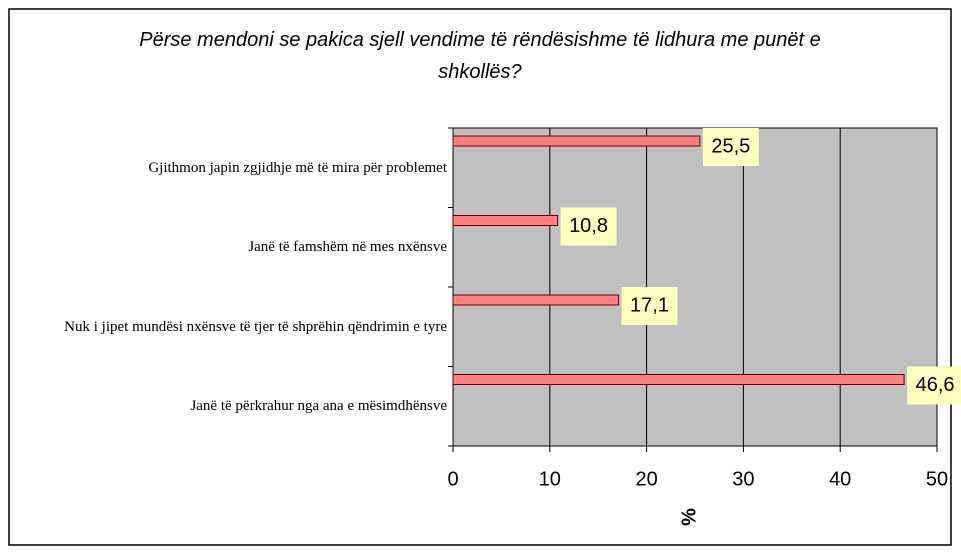 Image resolution: width=961 pixels, height=552 pixels. I want to click on x-axis-label: %, so click(689, 517).